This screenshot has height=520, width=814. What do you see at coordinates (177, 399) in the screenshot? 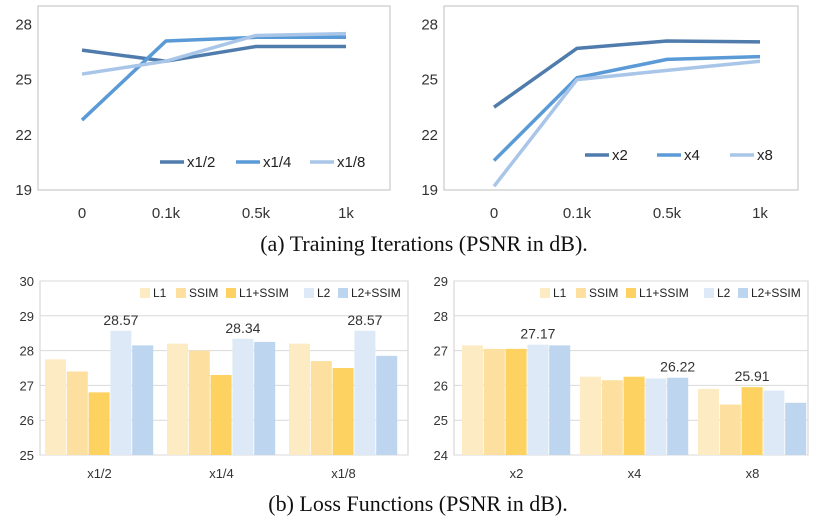
I see `bar-x1/4-L1` at bounding box center [177, 399].